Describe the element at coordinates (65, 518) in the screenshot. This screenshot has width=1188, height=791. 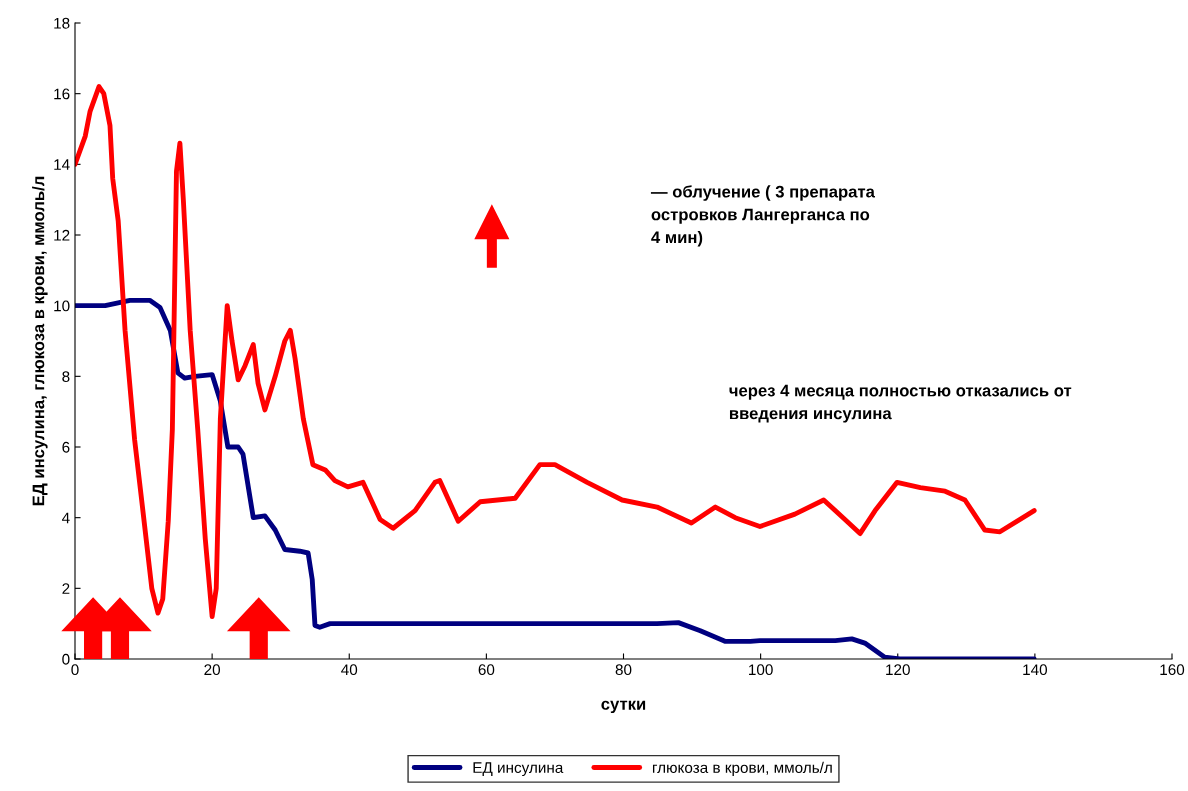
I see `y-tick-label: 4` at that location.